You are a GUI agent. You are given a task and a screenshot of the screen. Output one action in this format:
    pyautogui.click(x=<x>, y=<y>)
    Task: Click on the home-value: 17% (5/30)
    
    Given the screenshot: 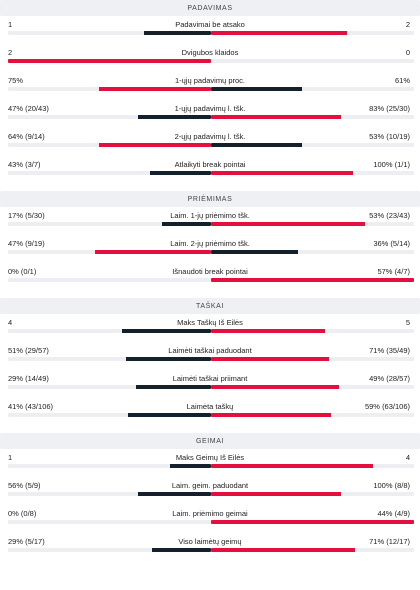 What is the action you would take?
    pyautogui.click(x=26, y=215)
    